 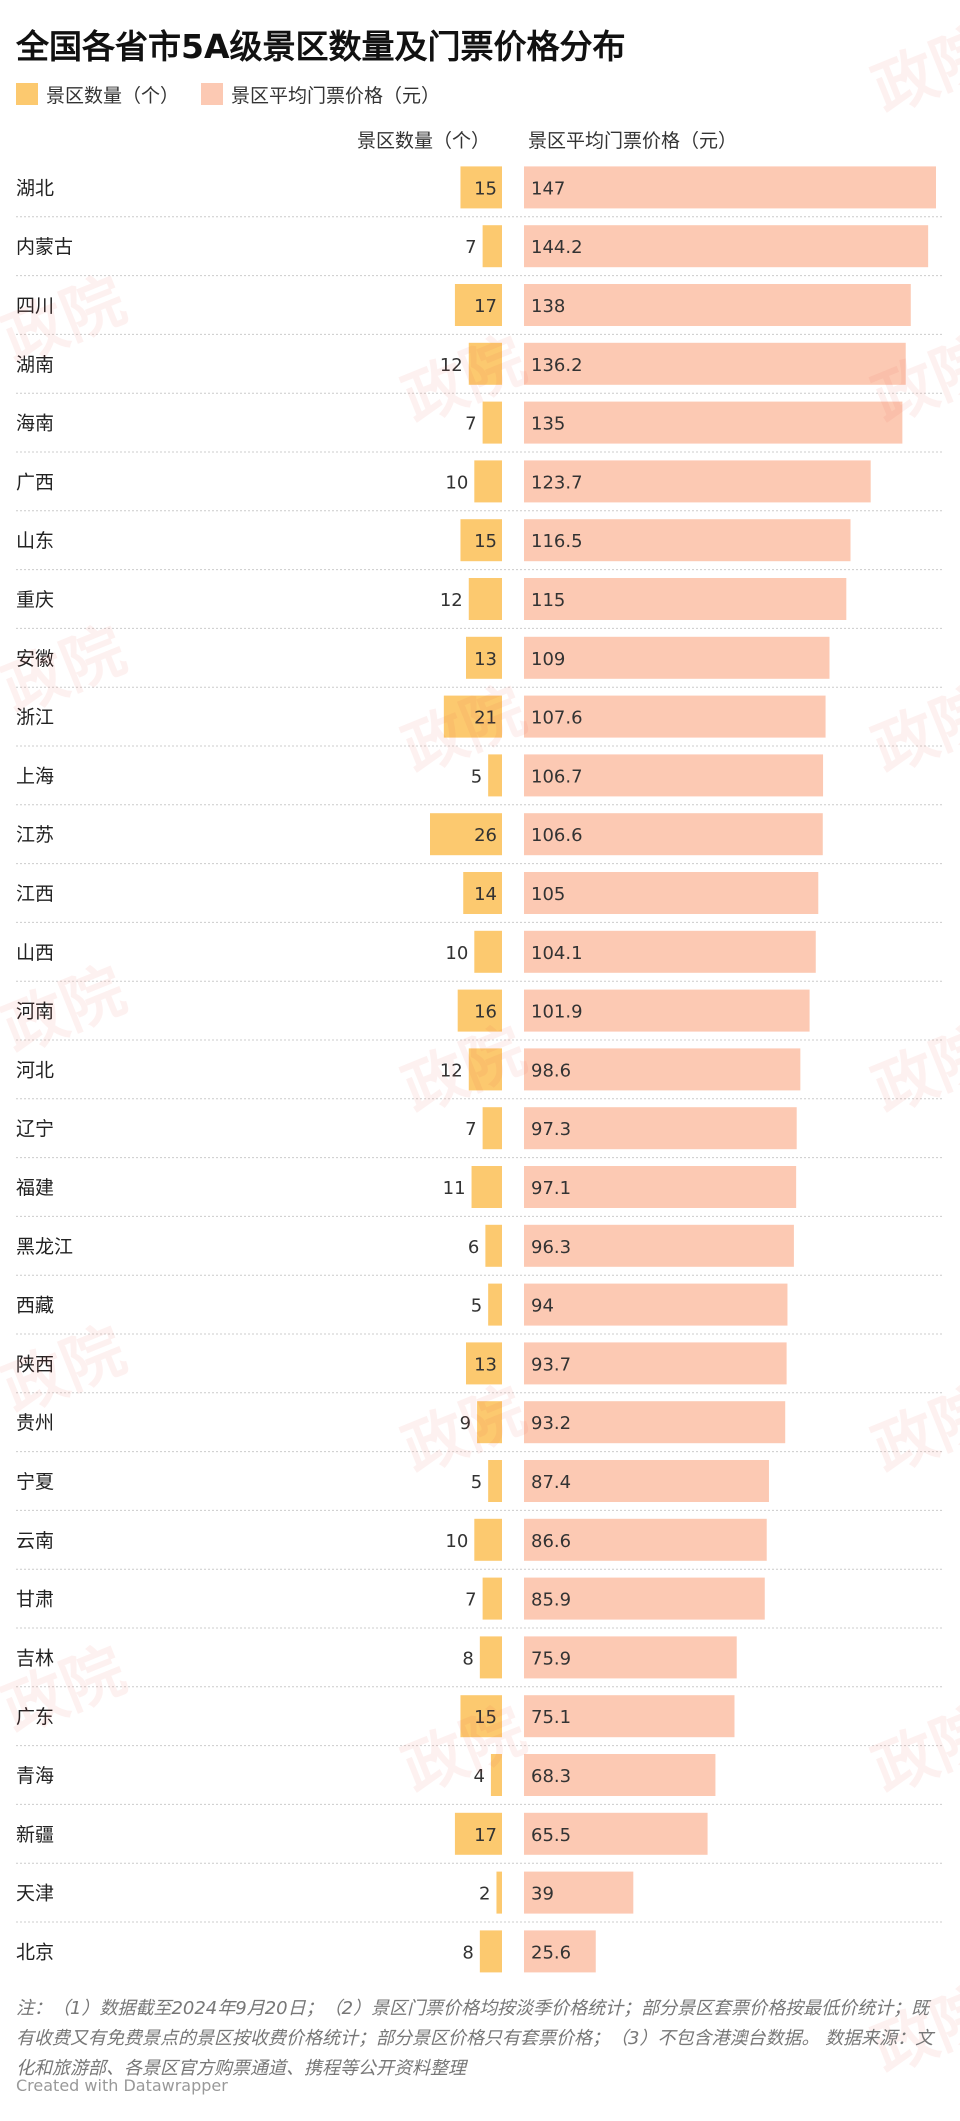 I want to click on count-value-label: 5, so click(x=476, y=776).